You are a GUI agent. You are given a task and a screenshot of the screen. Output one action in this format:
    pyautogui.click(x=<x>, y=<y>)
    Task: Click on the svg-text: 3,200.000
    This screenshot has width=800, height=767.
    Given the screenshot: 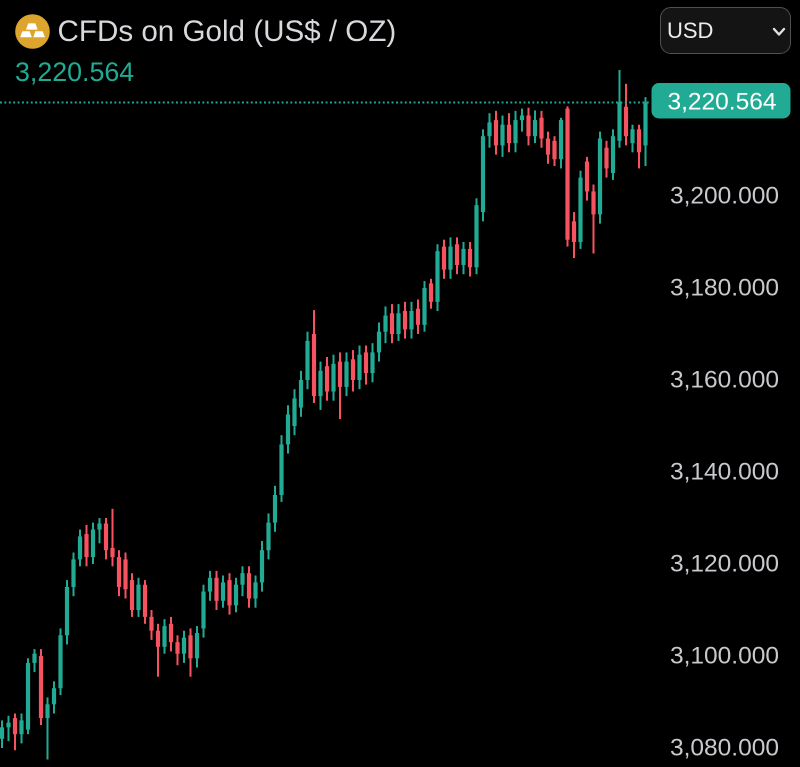 What is the action you would take?
    pyautogui.click(x=724, y=196)
    